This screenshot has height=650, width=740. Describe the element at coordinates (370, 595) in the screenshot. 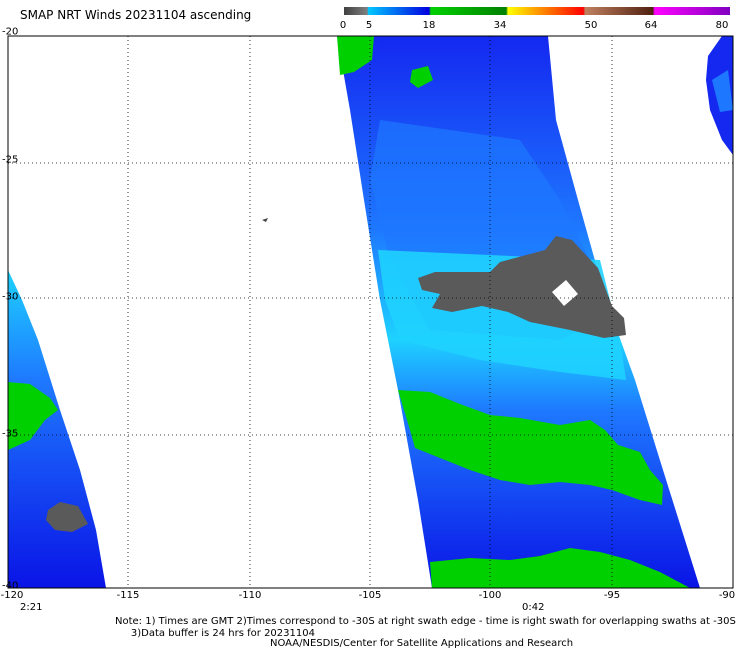

I see `lon-tick: -105` at that location.